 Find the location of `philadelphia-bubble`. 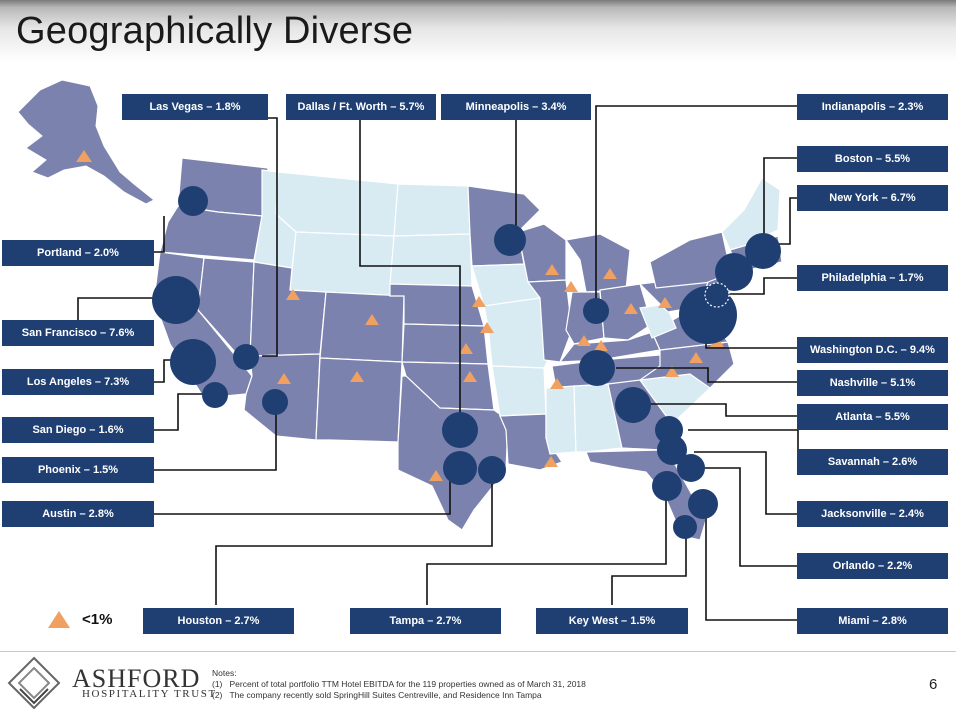

philadelphia-bubble is located at coordinates (717, 295).